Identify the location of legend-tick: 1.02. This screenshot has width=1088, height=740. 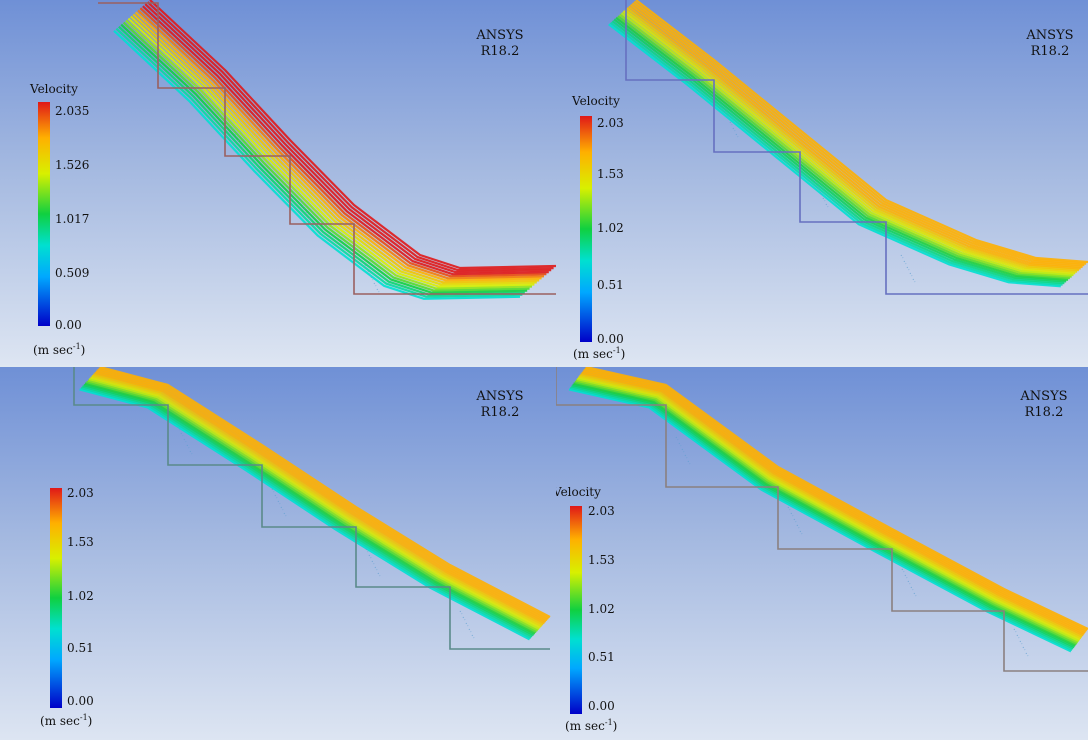
(80, 596).